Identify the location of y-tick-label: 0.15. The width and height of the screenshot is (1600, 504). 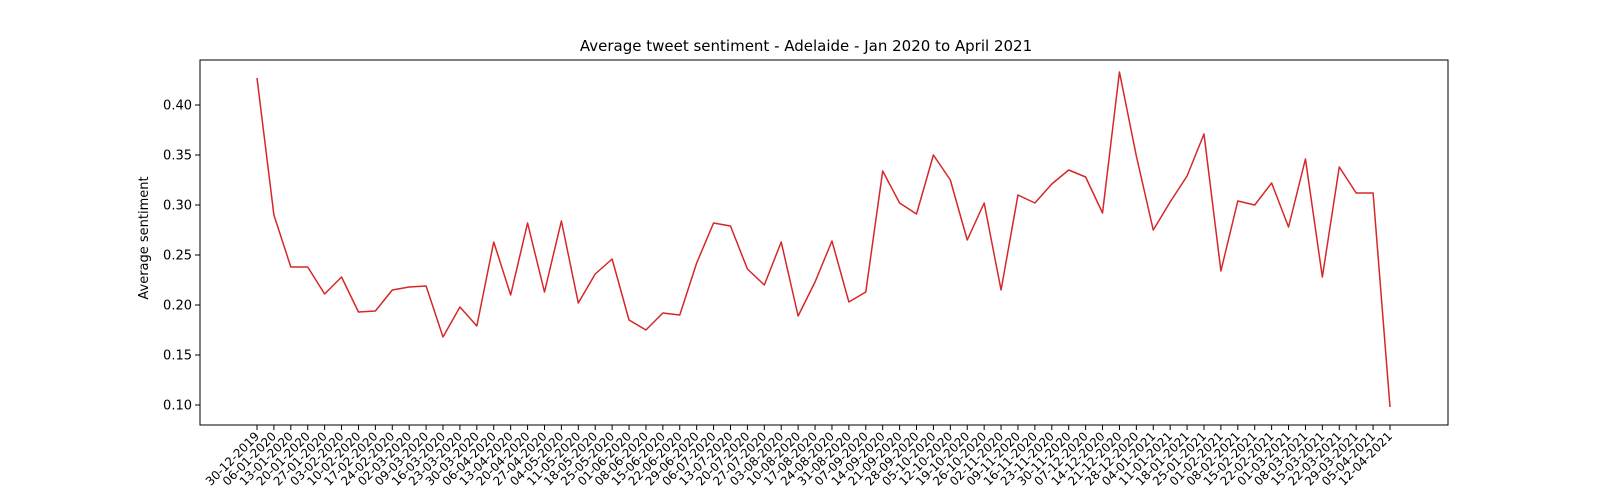
(177, 356).